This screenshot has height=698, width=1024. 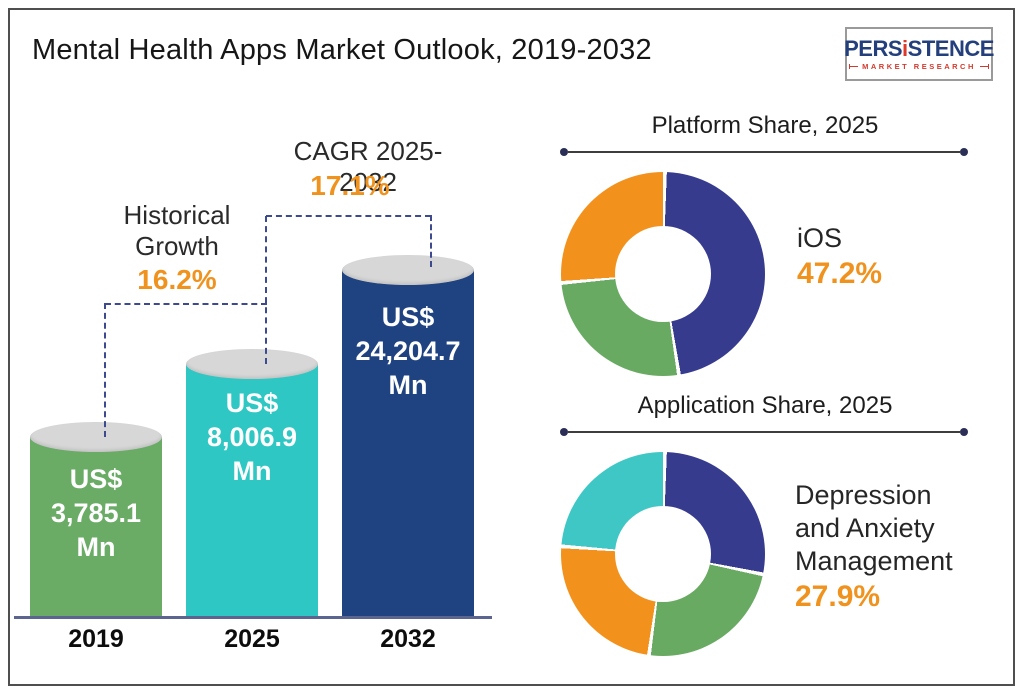 I want to click on historical-bracket-horizontal-line, so click(x=186, y=304).